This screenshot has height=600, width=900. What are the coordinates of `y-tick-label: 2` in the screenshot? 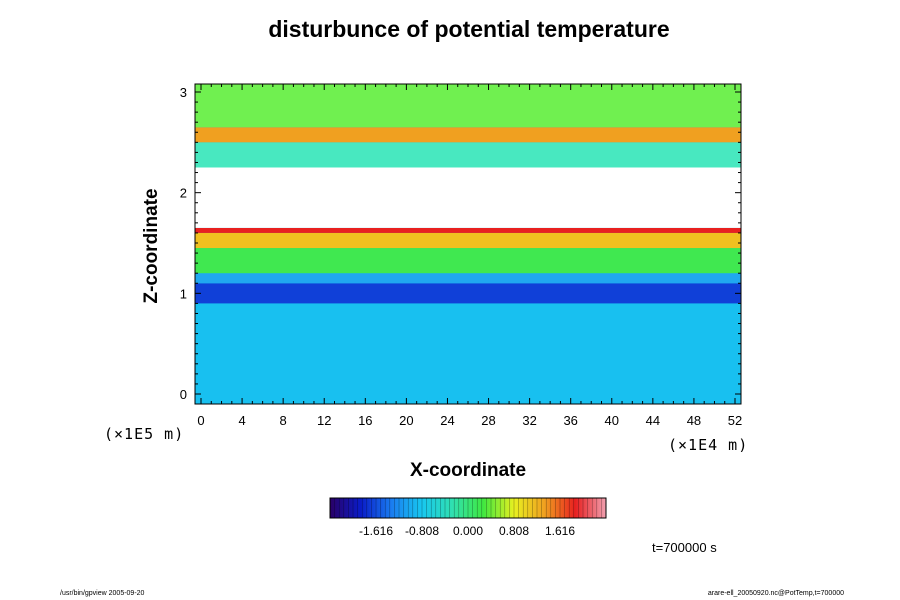 It's located at (183, 193).